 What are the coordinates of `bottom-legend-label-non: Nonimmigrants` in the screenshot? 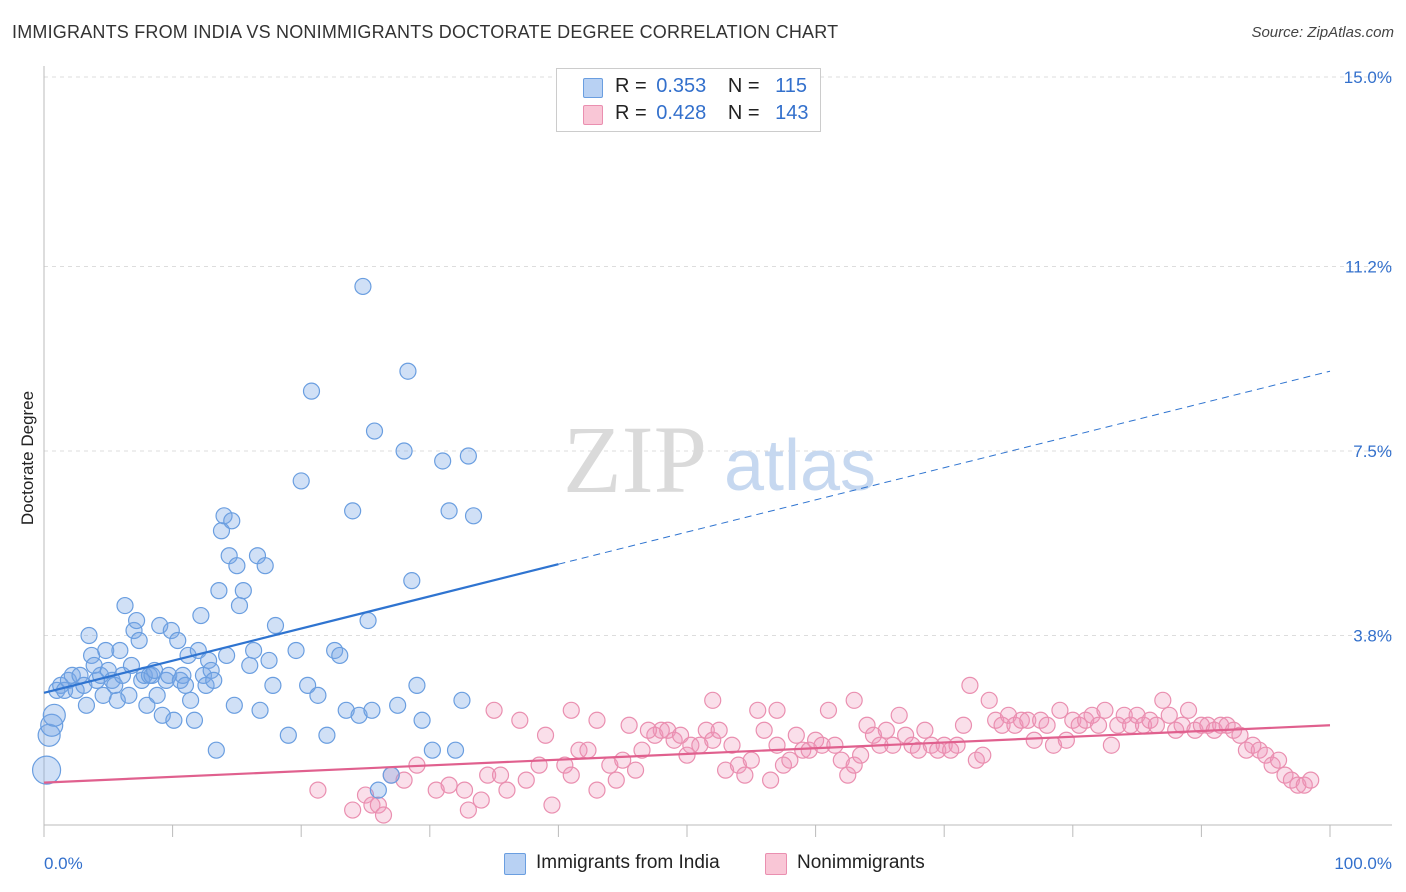 It's located at (861, 862).